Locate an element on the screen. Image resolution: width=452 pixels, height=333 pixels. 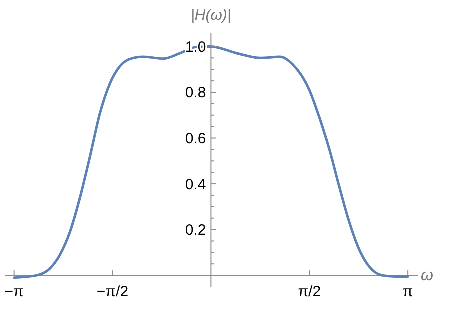
x-tick-label: π is located at coordinates (408, 292).